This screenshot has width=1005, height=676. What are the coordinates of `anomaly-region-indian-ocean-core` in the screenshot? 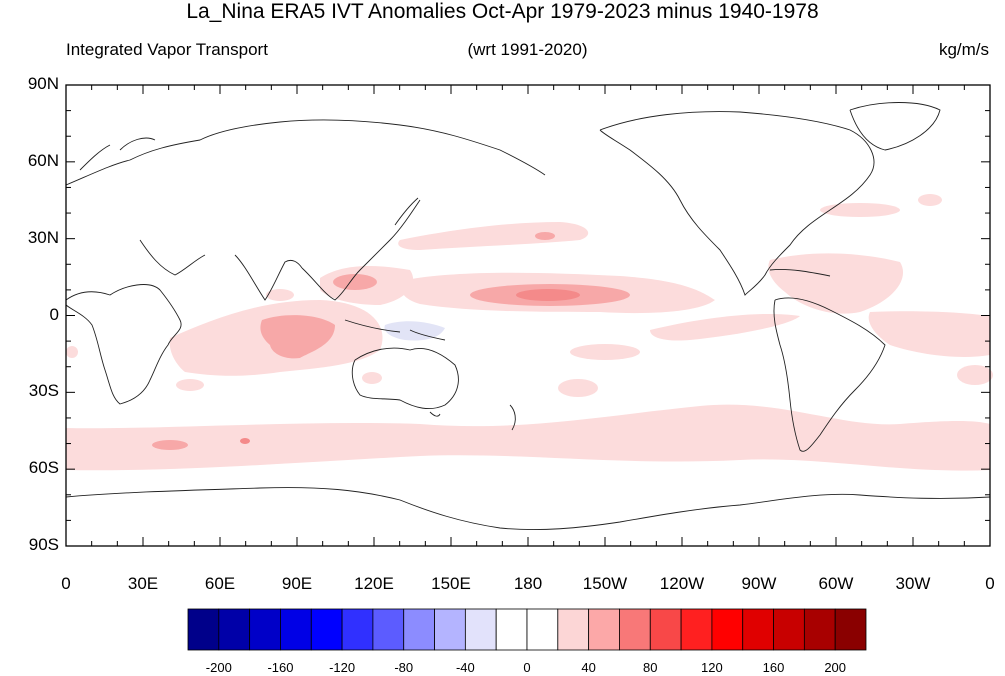 It's located at (297, 337).